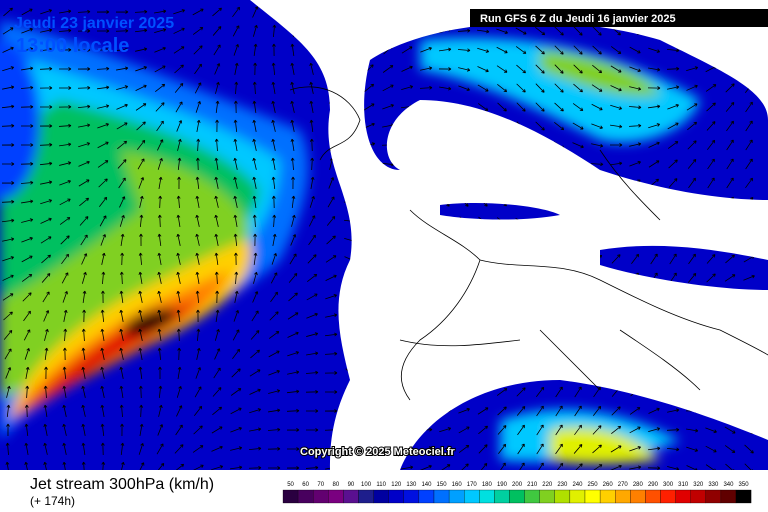 The image size is (768, 512). Describe the element at coordinates (411, 485) in the screenshot. I see `legend-label: 130` at that location.